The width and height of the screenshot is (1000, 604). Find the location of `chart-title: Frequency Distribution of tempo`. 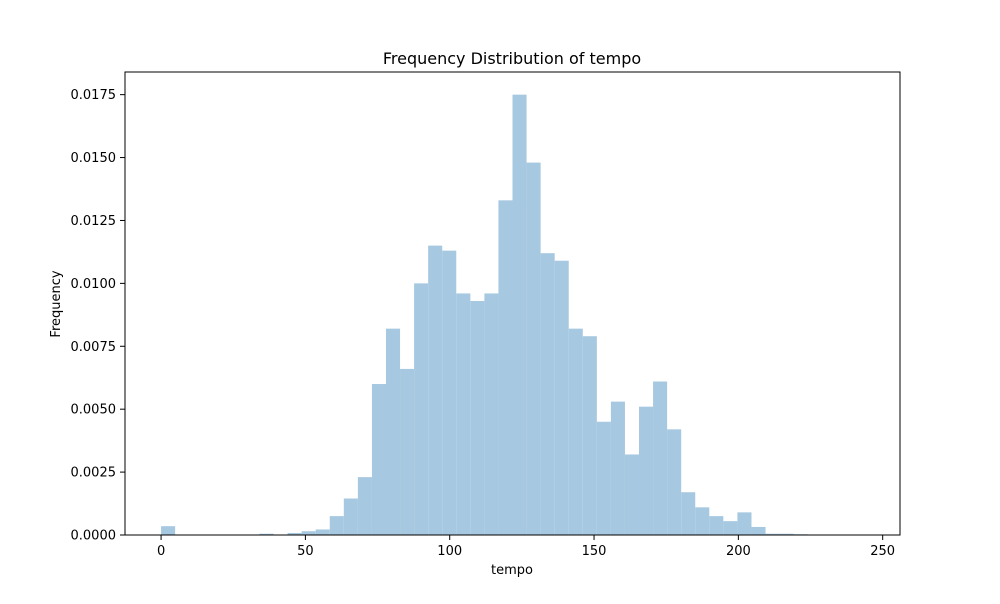

chart-title: Frequency Distribution of tempo is located at coordinates (512, 58).